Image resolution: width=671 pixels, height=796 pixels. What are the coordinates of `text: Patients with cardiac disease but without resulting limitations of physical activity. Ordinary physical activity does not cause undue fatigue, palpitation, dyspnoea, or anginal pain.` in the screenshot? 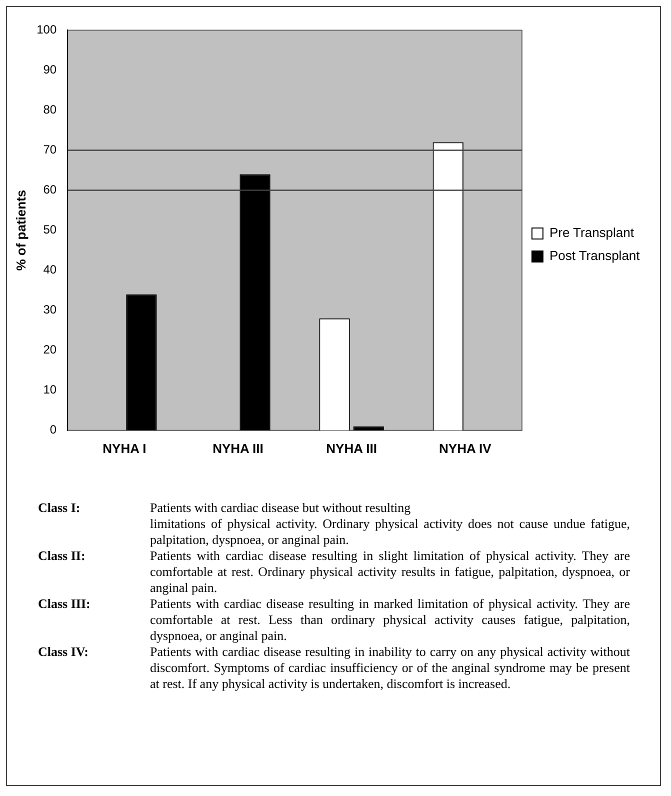 It's located at (390, 524).